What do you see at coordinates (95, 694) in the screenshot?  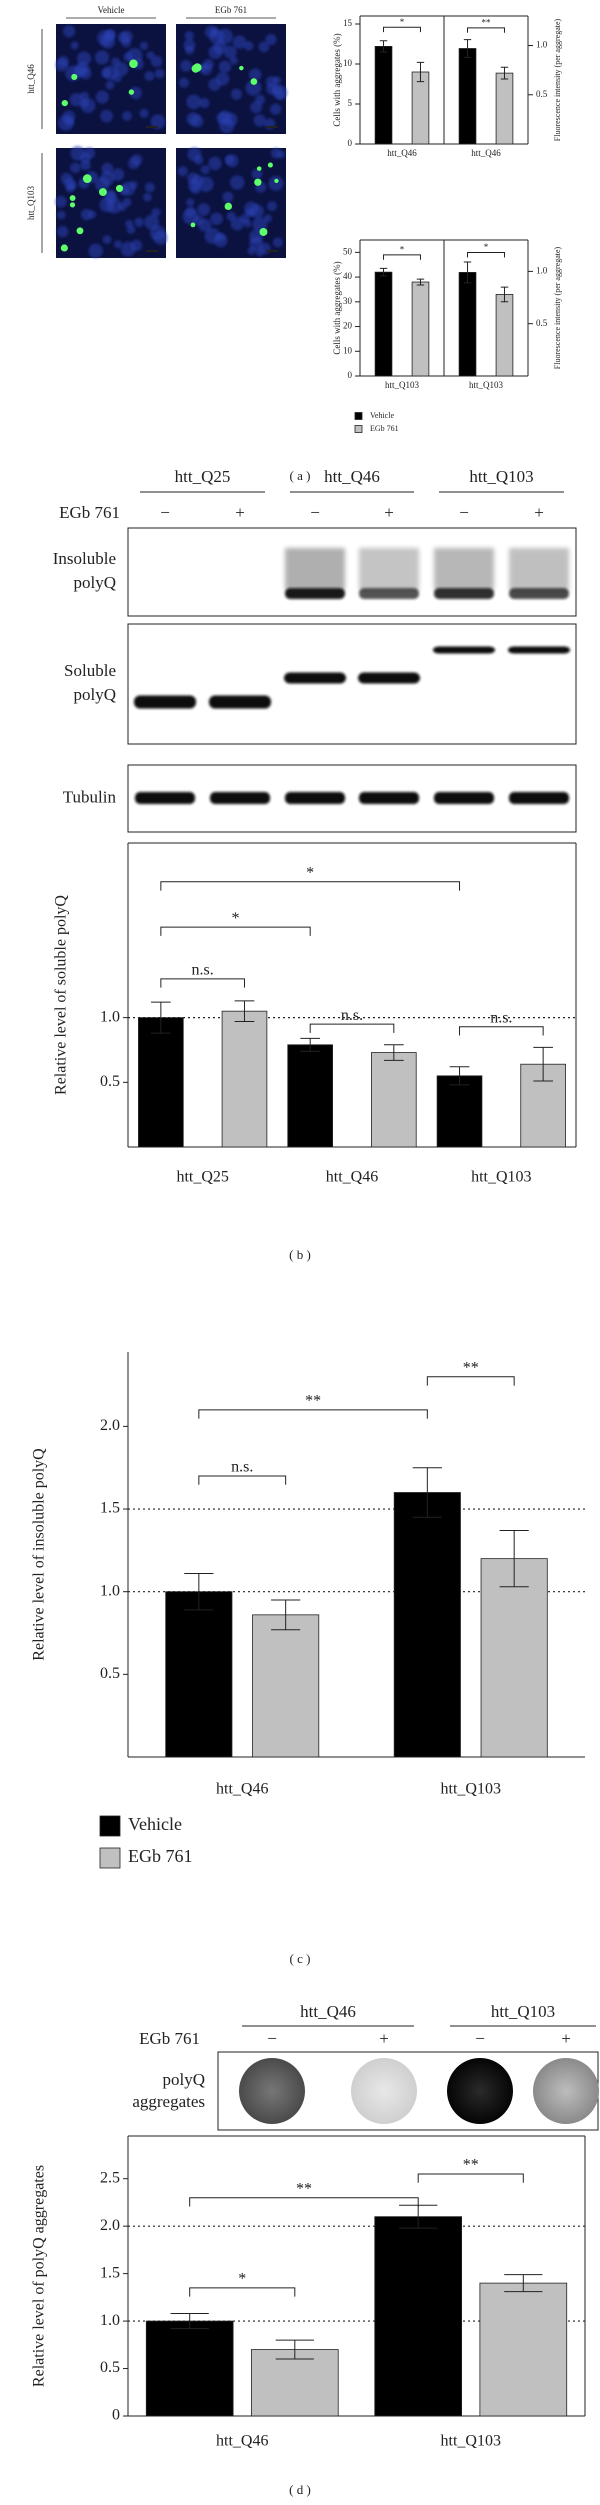 I see `blot-row-label: polyQ` at bounding box center [95, 694].